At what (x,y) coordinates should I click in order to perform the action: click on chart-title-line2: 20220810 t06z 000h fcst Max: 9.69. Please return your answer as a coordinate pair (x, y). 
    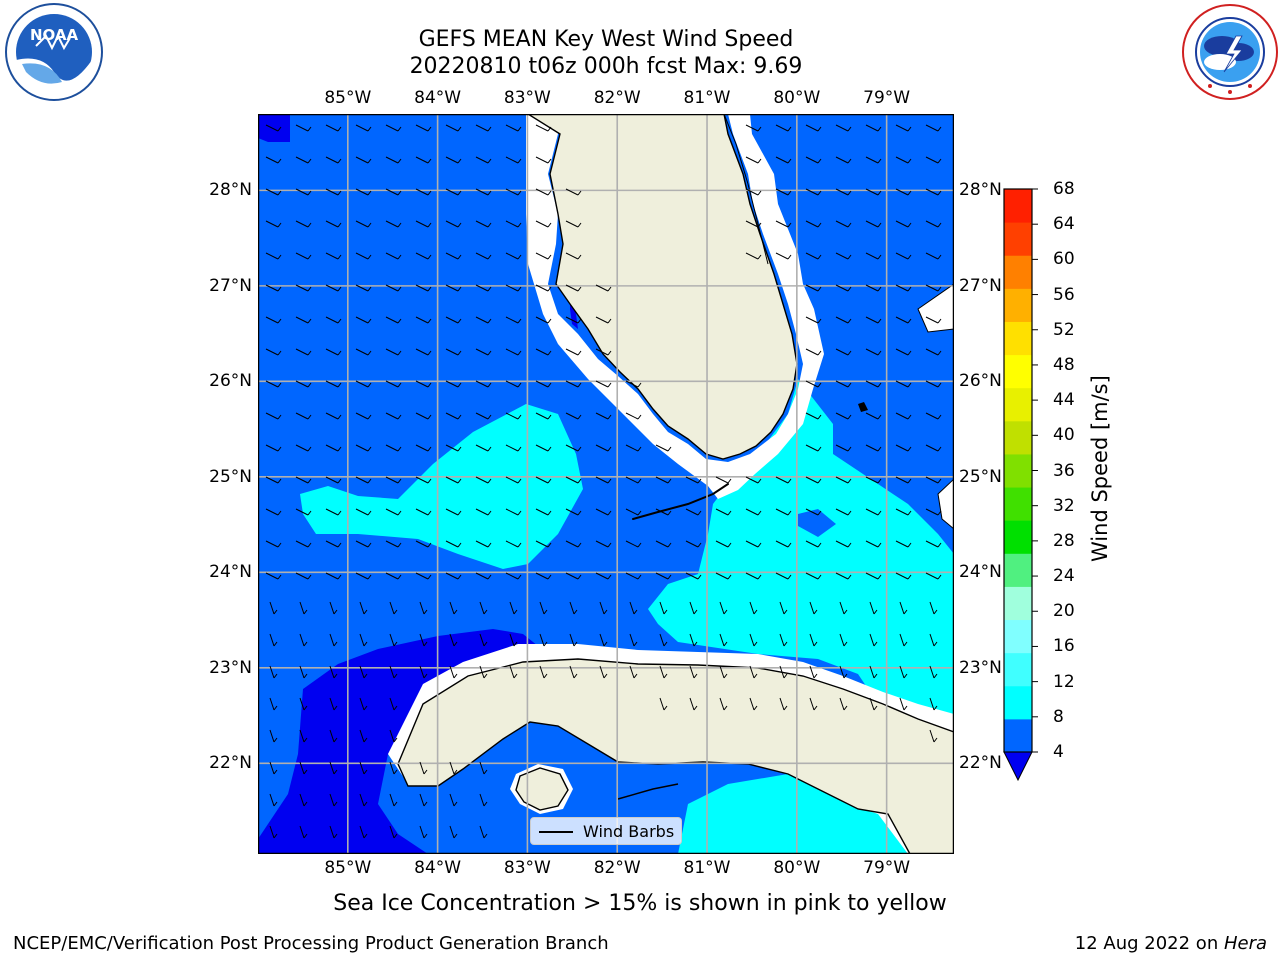
    Looking at the image, I should click on (606, 66).